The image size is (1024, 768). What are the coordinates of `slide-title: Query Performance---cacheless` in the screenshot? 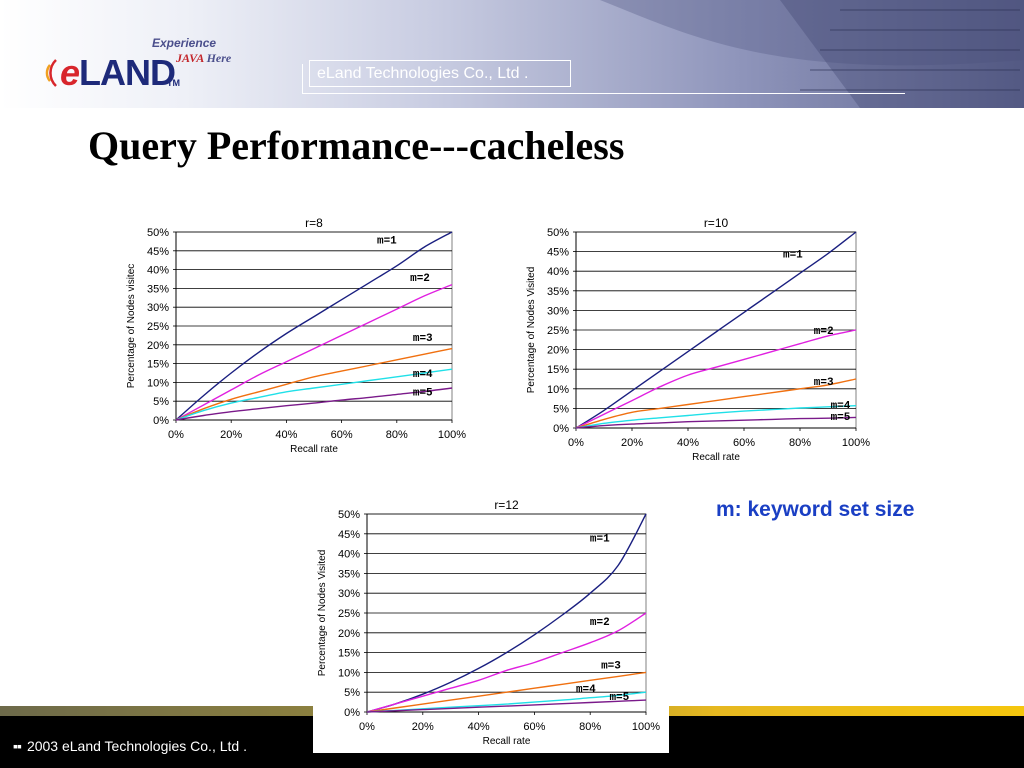 It's located at (356, 145).